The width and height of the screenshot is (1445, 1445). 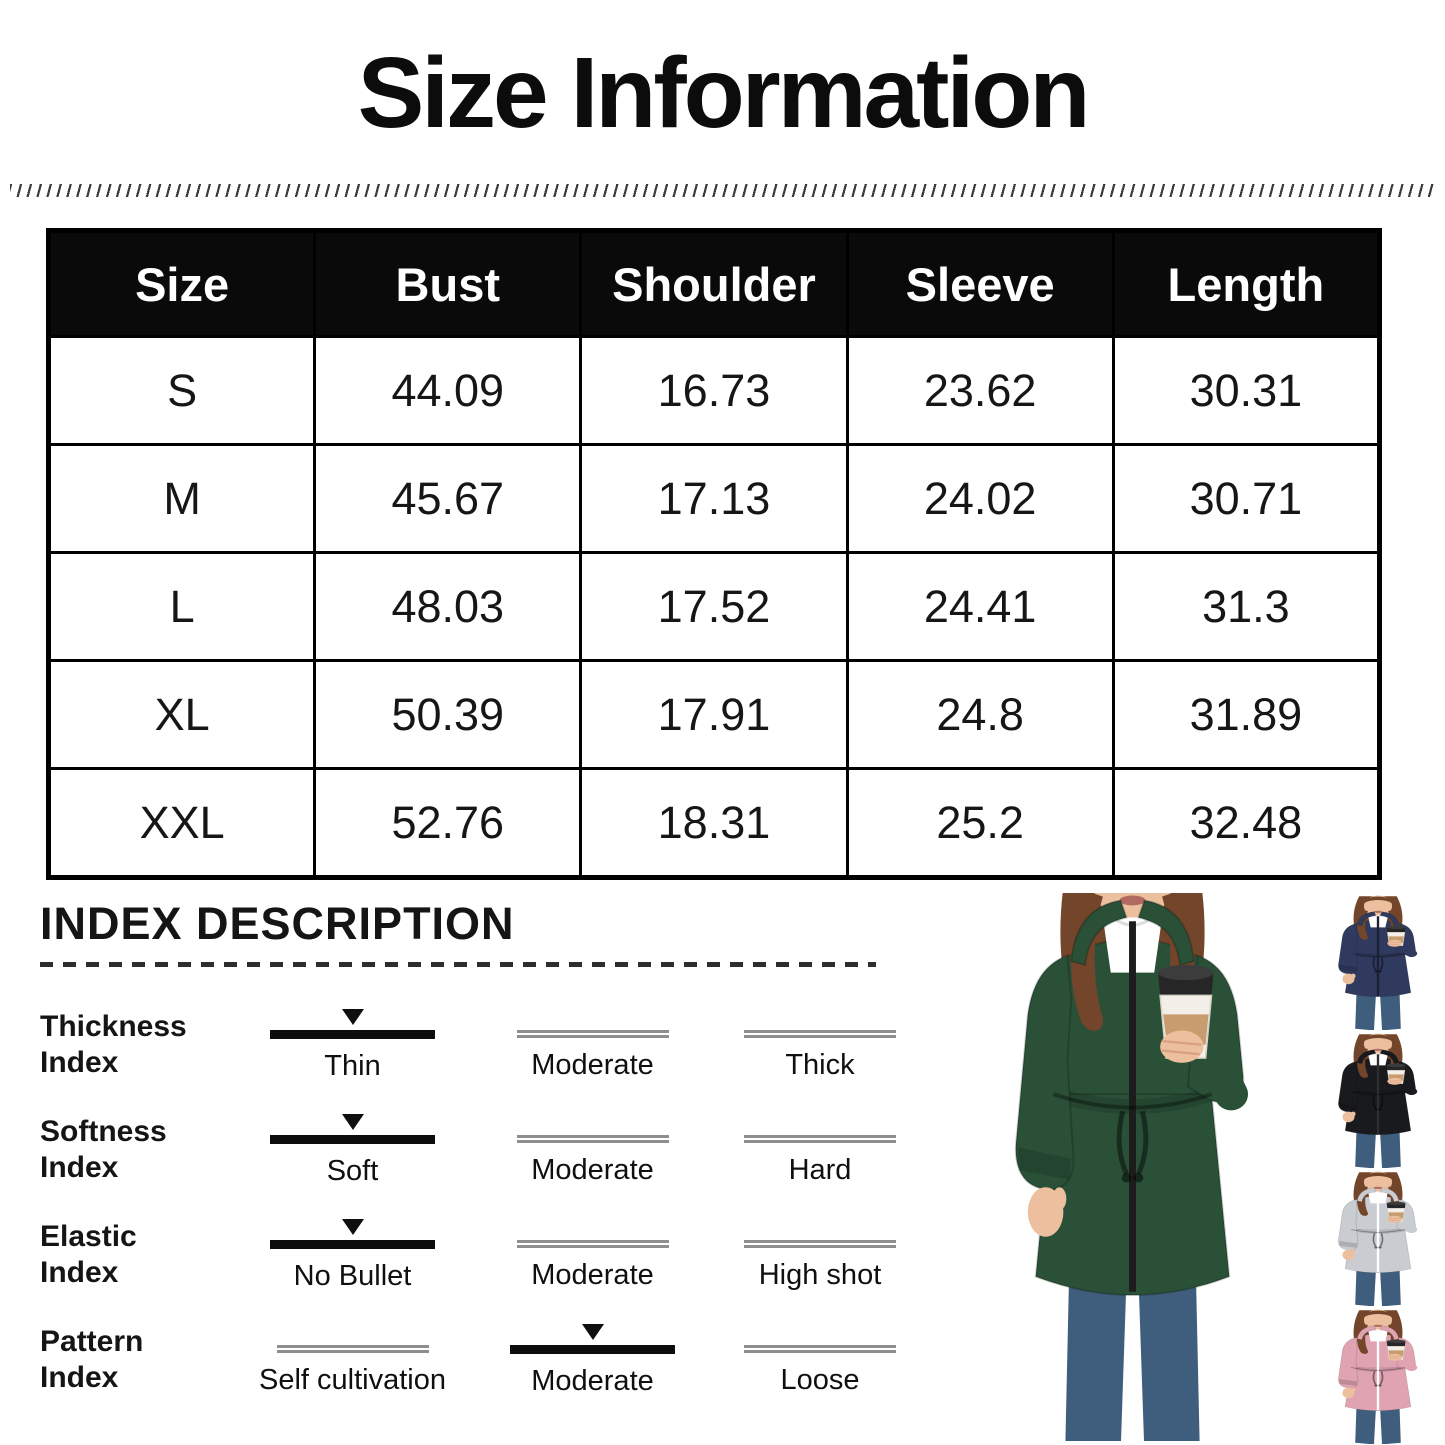 I want to click on cell: 17.52, so click(x=714, y=606).